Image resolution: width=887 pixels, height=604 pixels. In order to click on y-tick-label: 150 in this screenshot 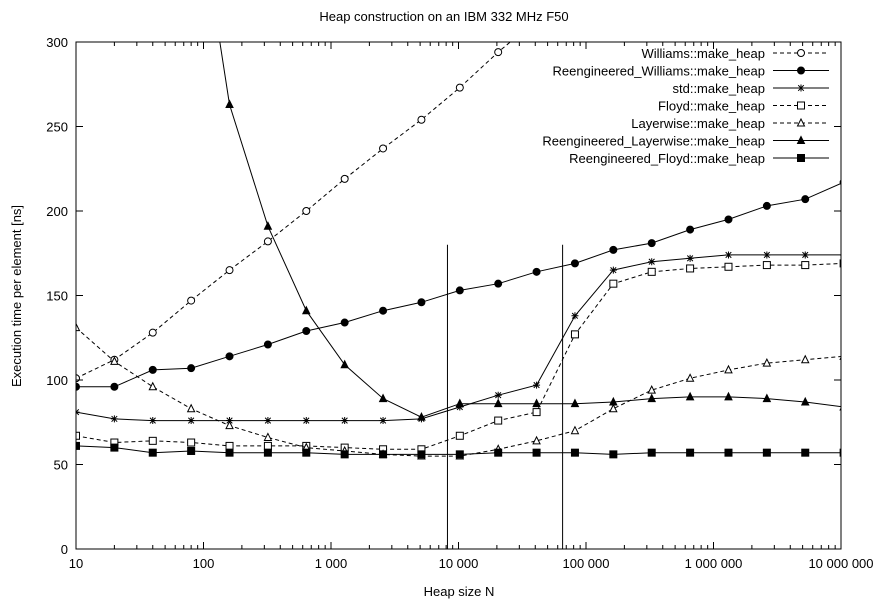, I will do `click(57, 296)`.